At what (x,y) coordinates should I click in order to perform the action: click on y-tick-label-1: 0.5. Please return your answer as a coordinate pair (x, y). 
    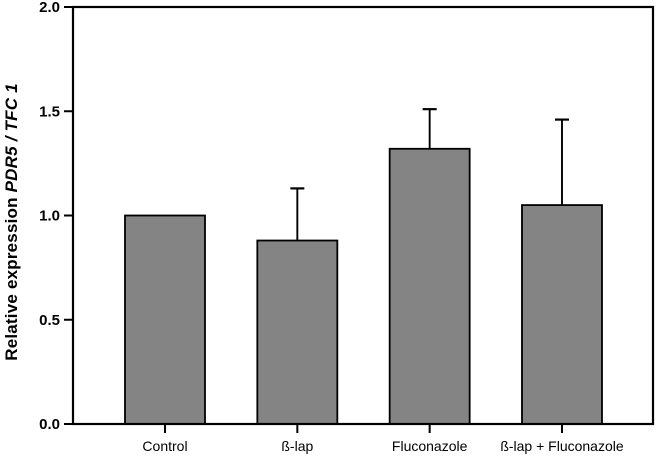
    Looking at the image, I should click on (49, 320).